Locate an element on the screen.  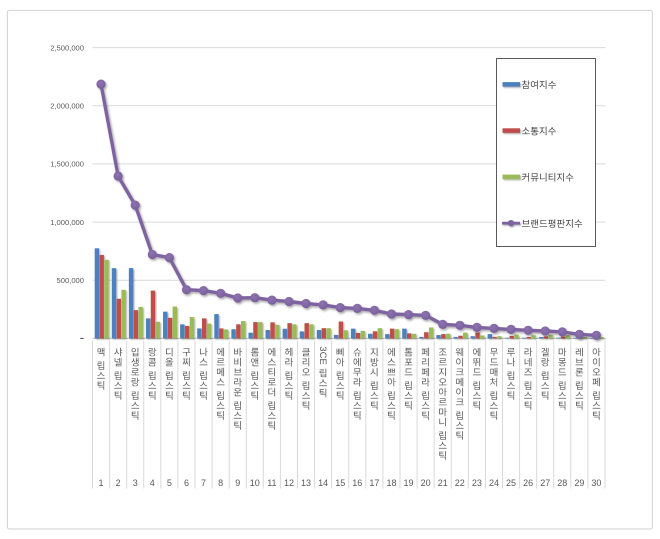
svg-text: 22 is located at coordinates (460, 483).